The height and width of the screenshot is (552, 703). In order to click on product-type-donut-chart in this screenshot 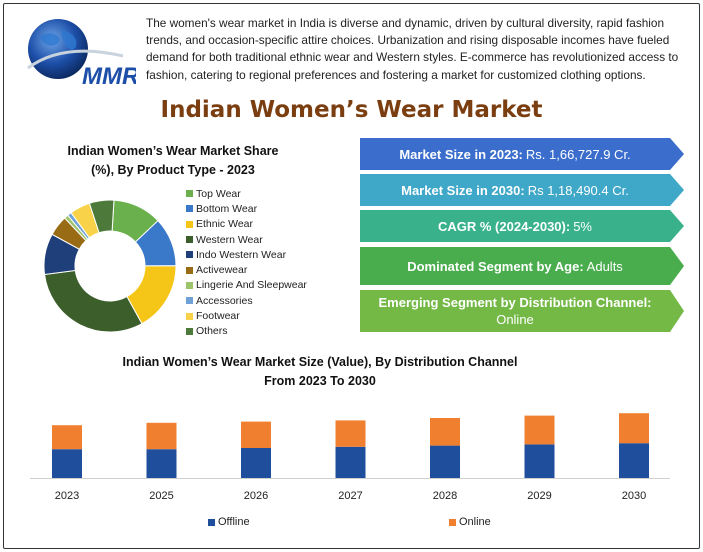, I will do `click(110, 266)`.